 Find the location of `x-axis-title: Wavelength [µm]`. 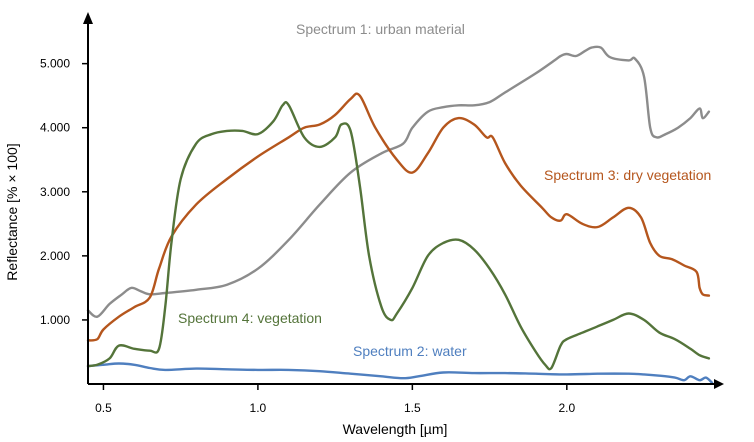

x-axis-title: Wavelength [µm] is located at coordinates (395, 429).